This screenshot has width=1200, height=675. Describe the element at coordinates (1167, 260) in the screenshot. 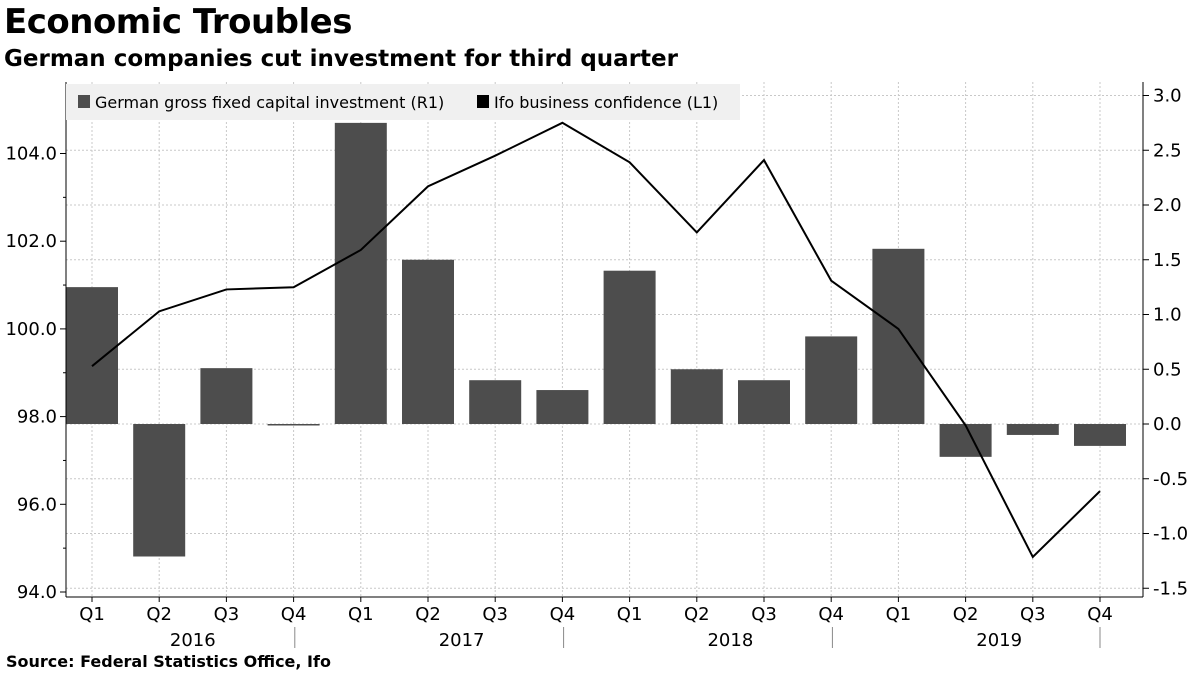

I see `right-tick-label: 1.5` at that location.